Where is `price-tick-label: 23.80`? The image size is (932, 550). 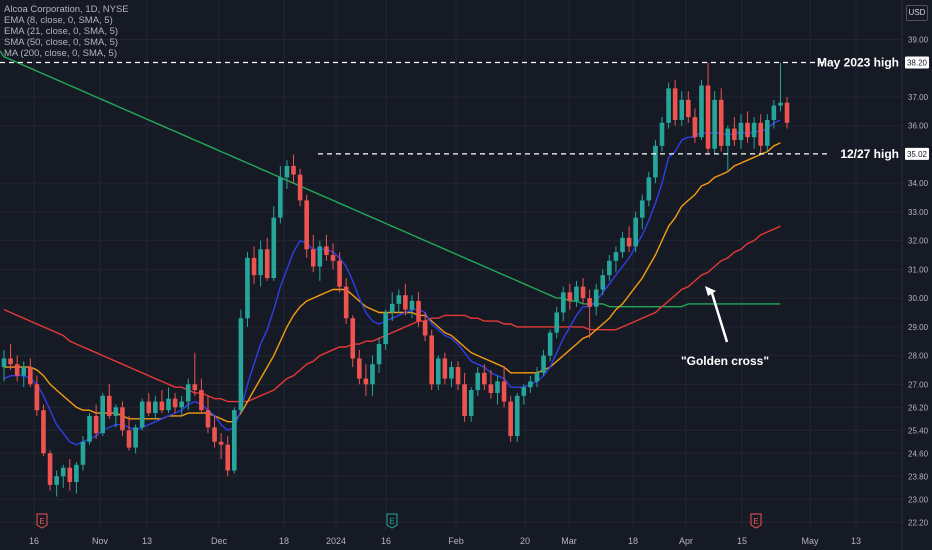
price-tick-label: 23.80 is located at coordinates (918, 476).